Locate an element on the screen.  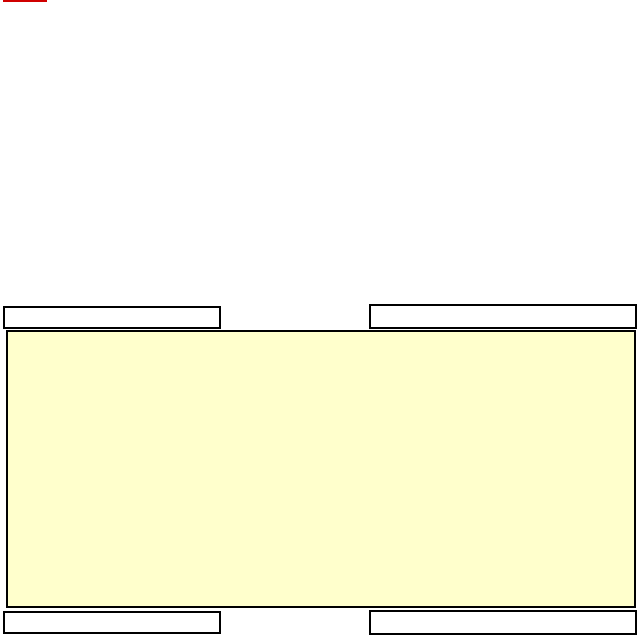
banner-weighted-avg-price is located at coordinates (112, 622).